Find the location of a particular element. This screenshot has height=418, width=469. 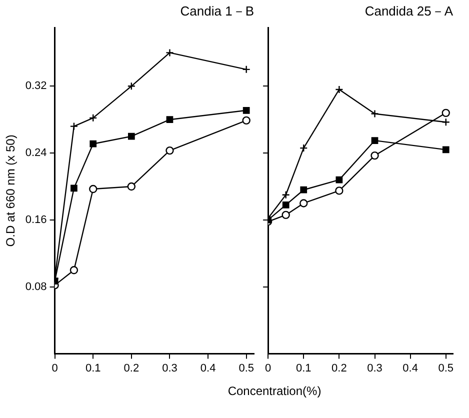

chart-title: Candia 1－B is located at coordinates (217, 10).